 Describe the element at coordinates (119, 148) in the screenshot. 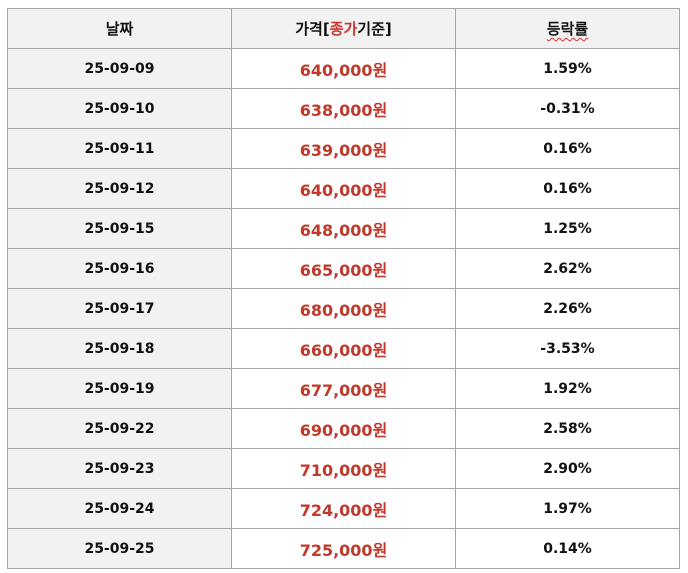

I see `date-cell: 25-09-11` at that location.